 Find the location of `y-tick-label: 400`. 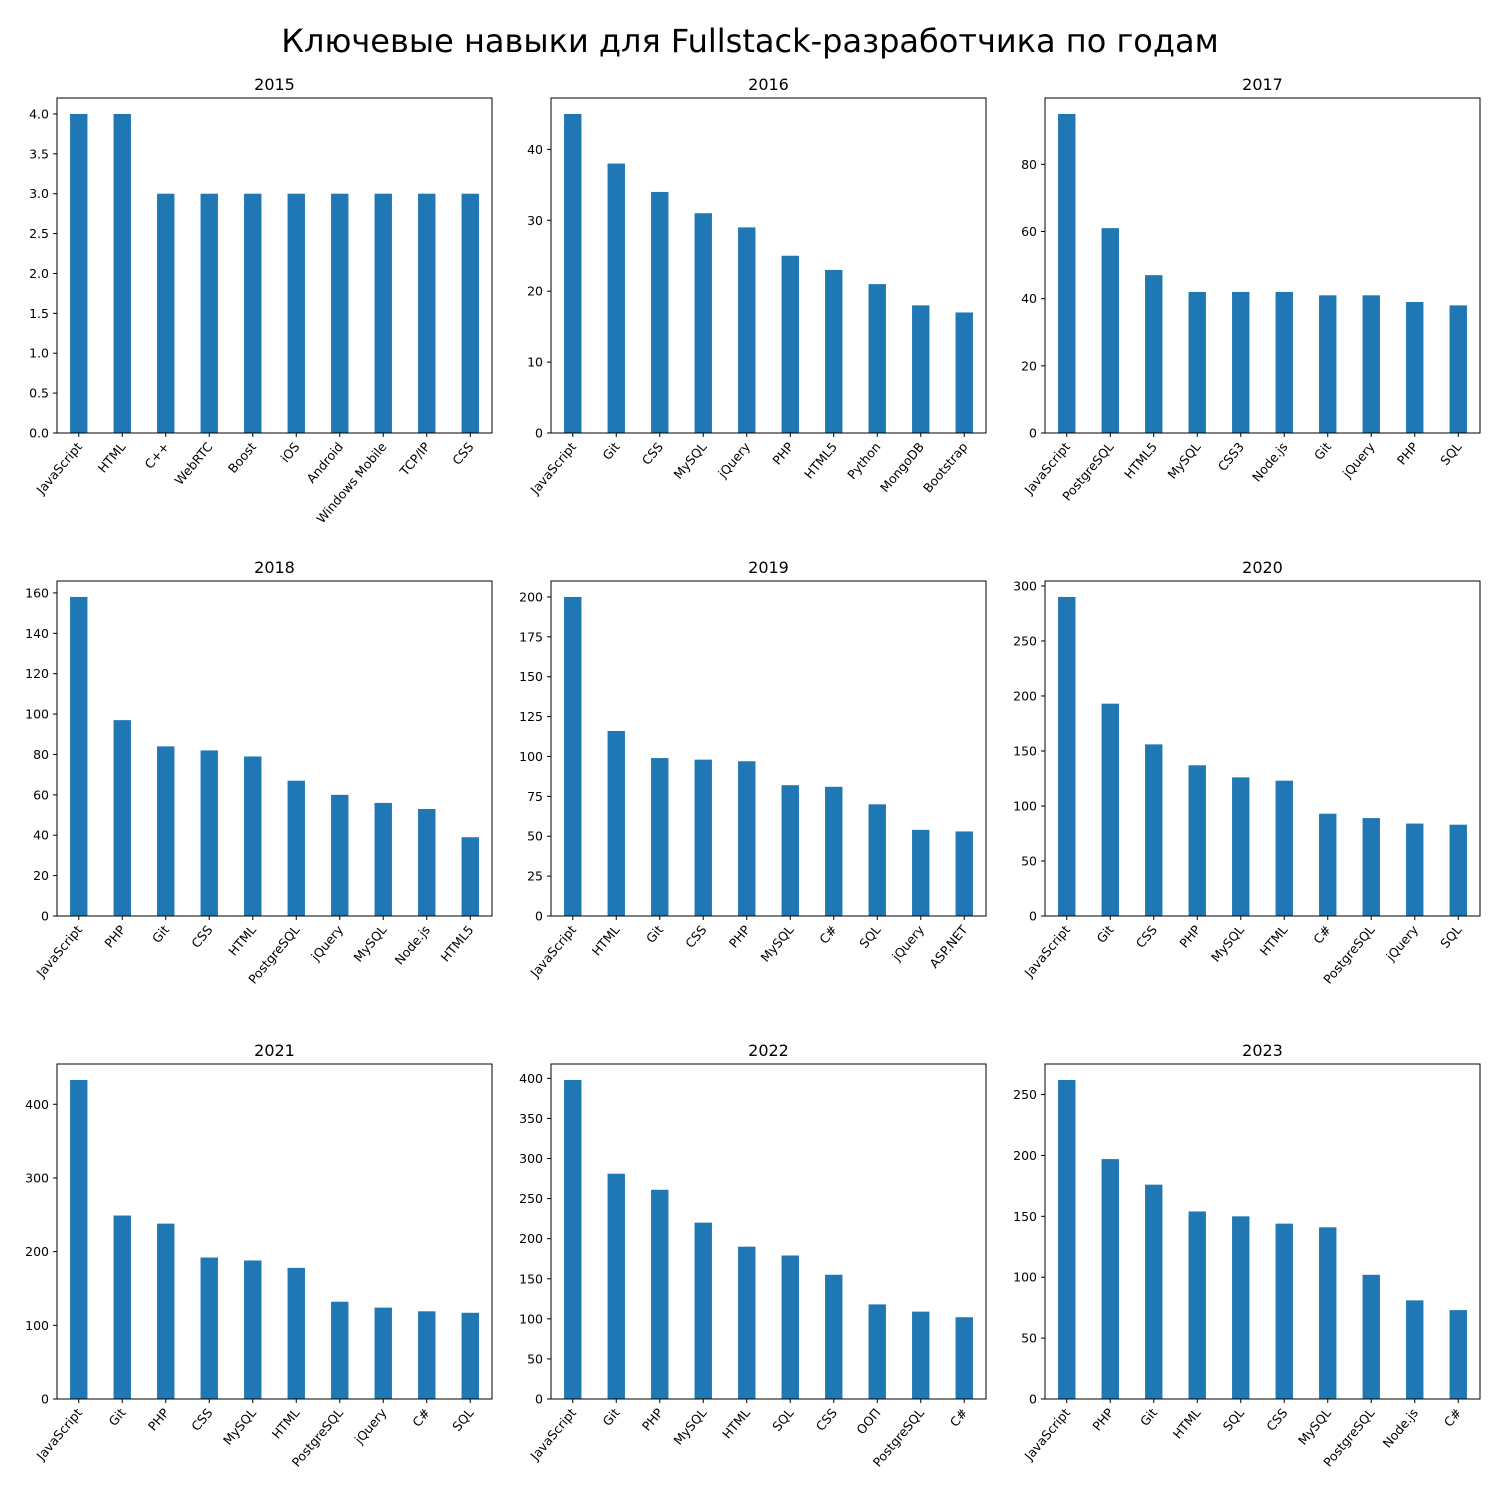

y-tick-label: 400 is located at coordinates (531, 1078).